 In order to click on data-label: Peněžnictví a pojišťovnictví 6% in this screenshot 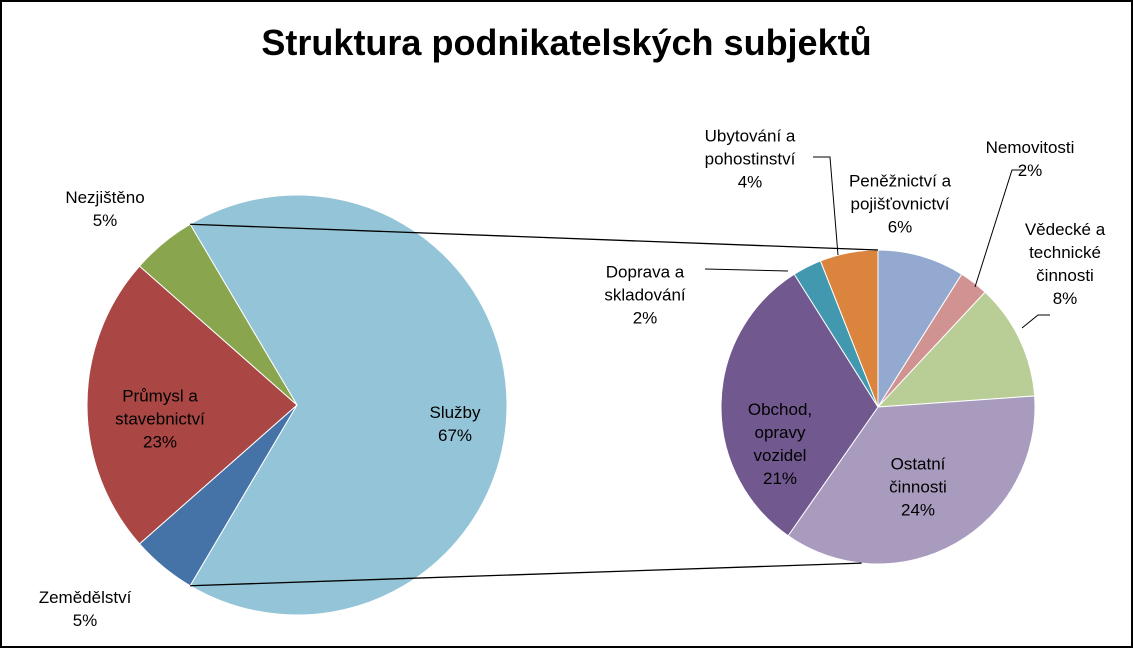, I will do `click(900, 205)`.